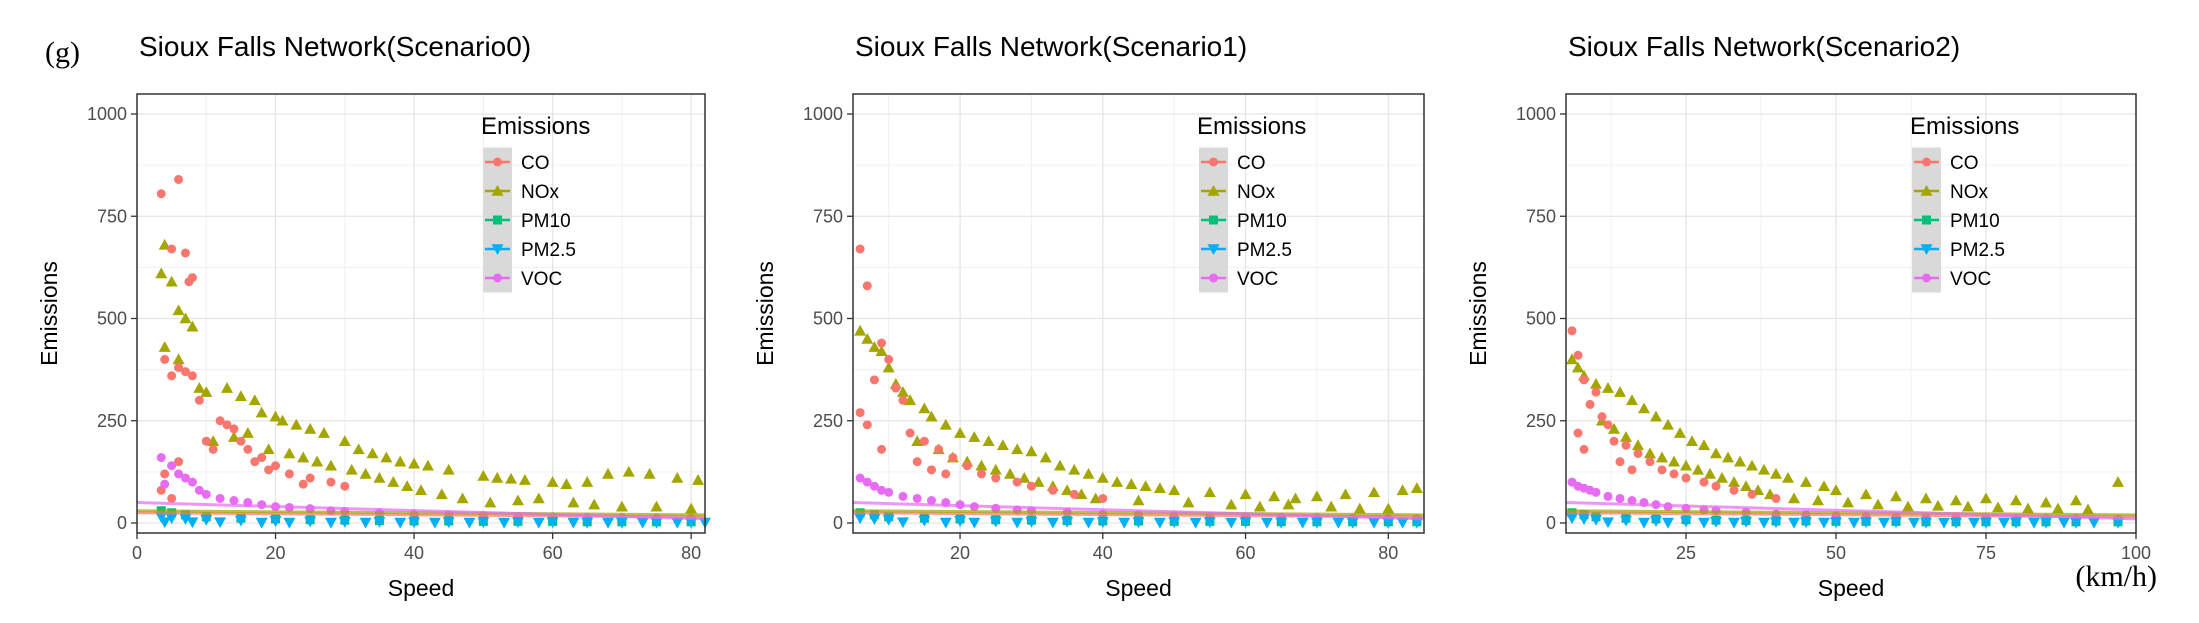 The width and height of the screenshot is (2199, 623). What do you see at coordinates (1970, 279) in the screenshot?
I see `legend-item-label: VOC` at bounding box center [1970, 279].